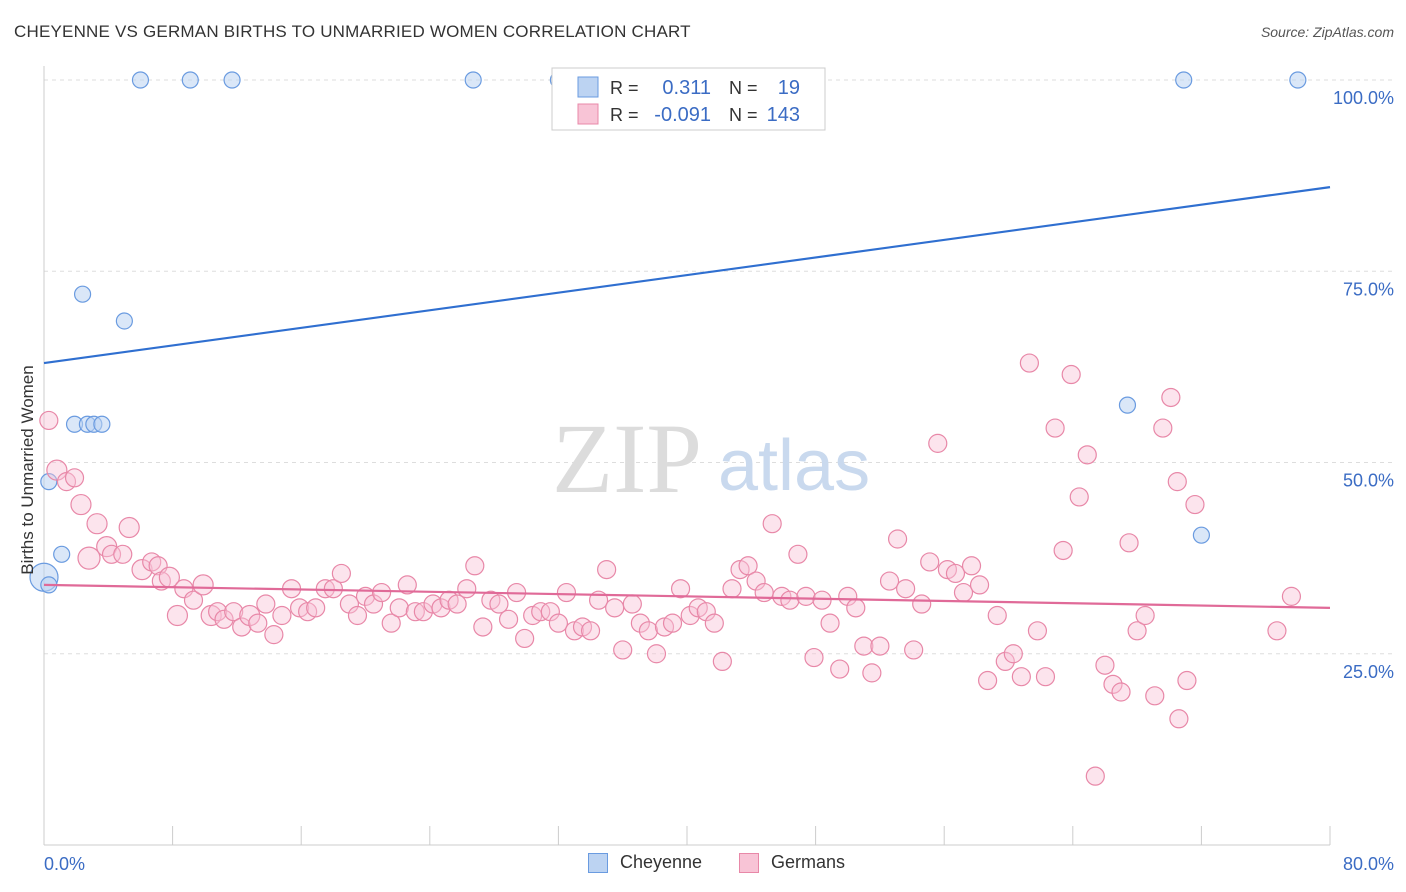 Image resolution: width=1406 pixels, height=892 pixels. What do you see at coordinates (645, 862) in the screenshot?
I see `legend-item-cheyenne: Cheyenne` at bounding box center [645, 862].